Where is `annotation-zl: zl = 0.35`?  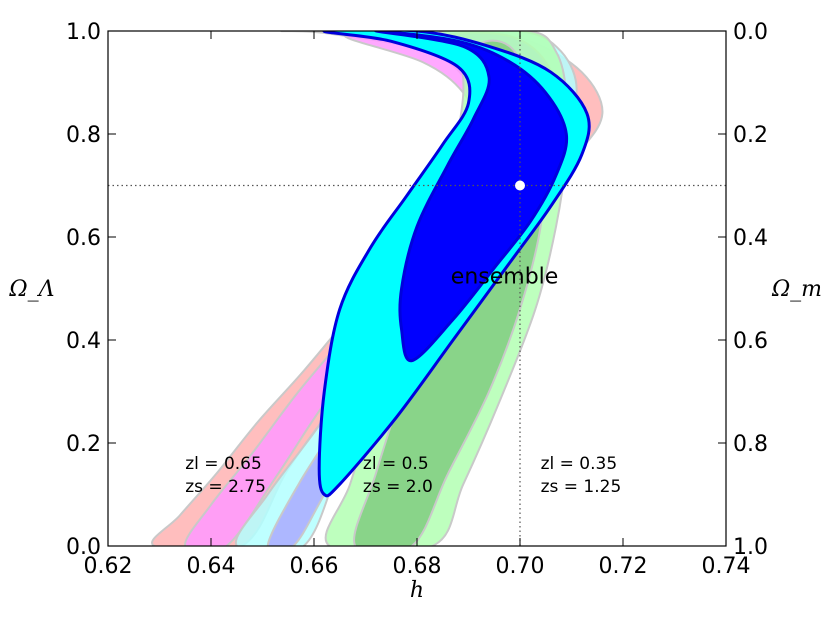
annotation-zl: zl = 0.35 is located at coordinates (579, 464).